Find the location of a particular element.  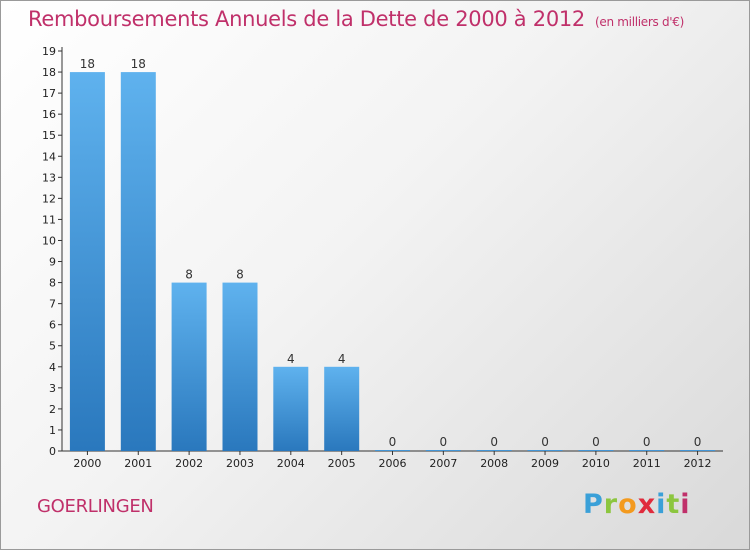

x-tick-label: 2006 is located at coordinates (393, 463).